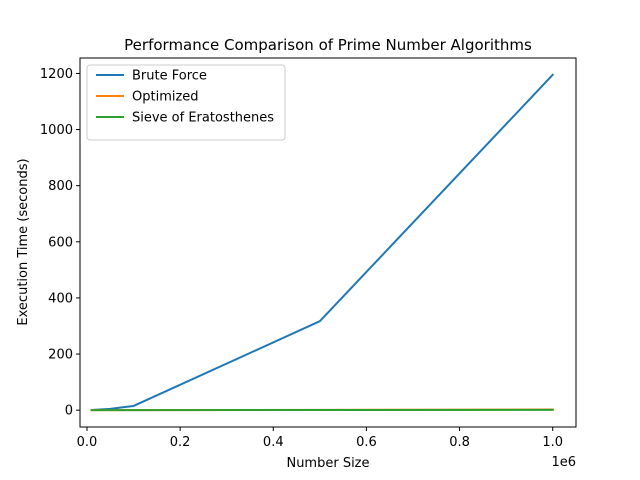 Image resolution: width=640 pixels, height=480 pixels. What do you see at coordinates (327, 463) in the screenshot?
I see `x-axis-label: Number Size` at bounding box center [327, 463].